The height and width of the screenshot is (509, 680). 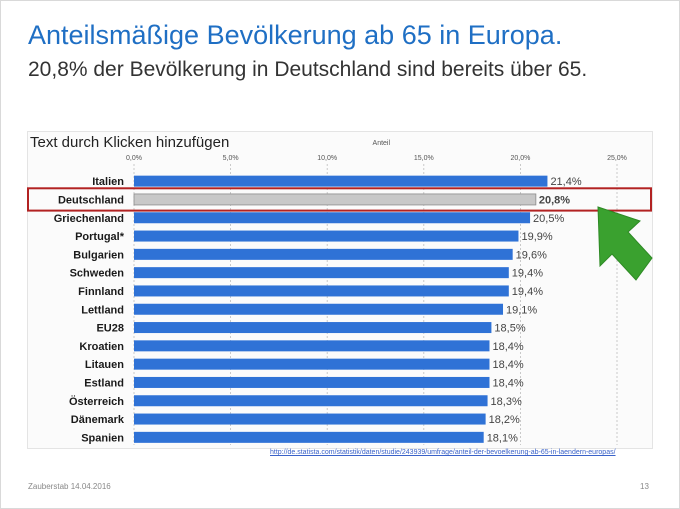 I want to click on category-label: EU28, so click(x=110, y=329).